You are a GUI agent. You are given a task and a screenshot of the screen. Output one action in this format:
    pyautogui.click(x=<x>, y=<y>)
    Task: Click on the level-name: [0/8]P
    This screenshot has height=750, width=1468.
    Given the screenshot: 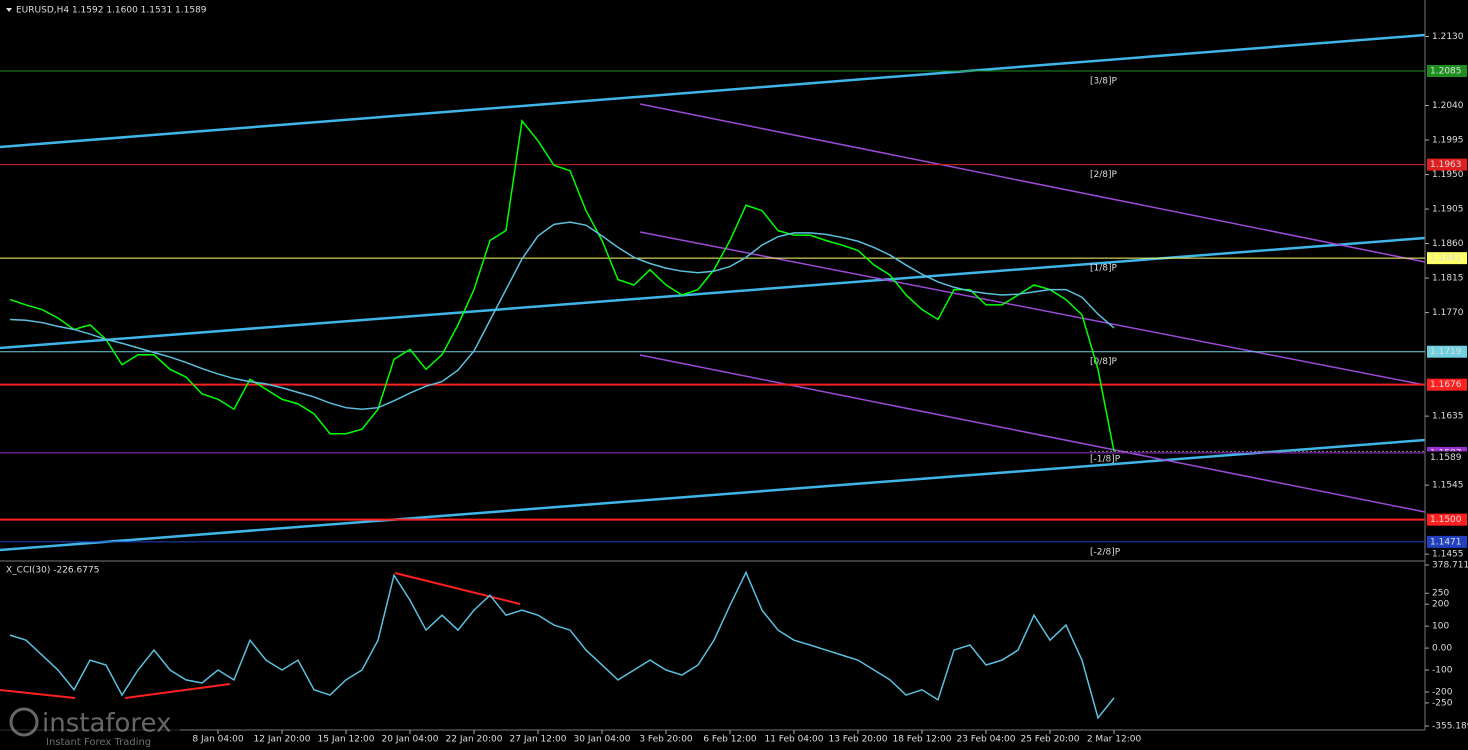 What is the action you would take?
    pyautogui.click(x=1104, y=362)
    